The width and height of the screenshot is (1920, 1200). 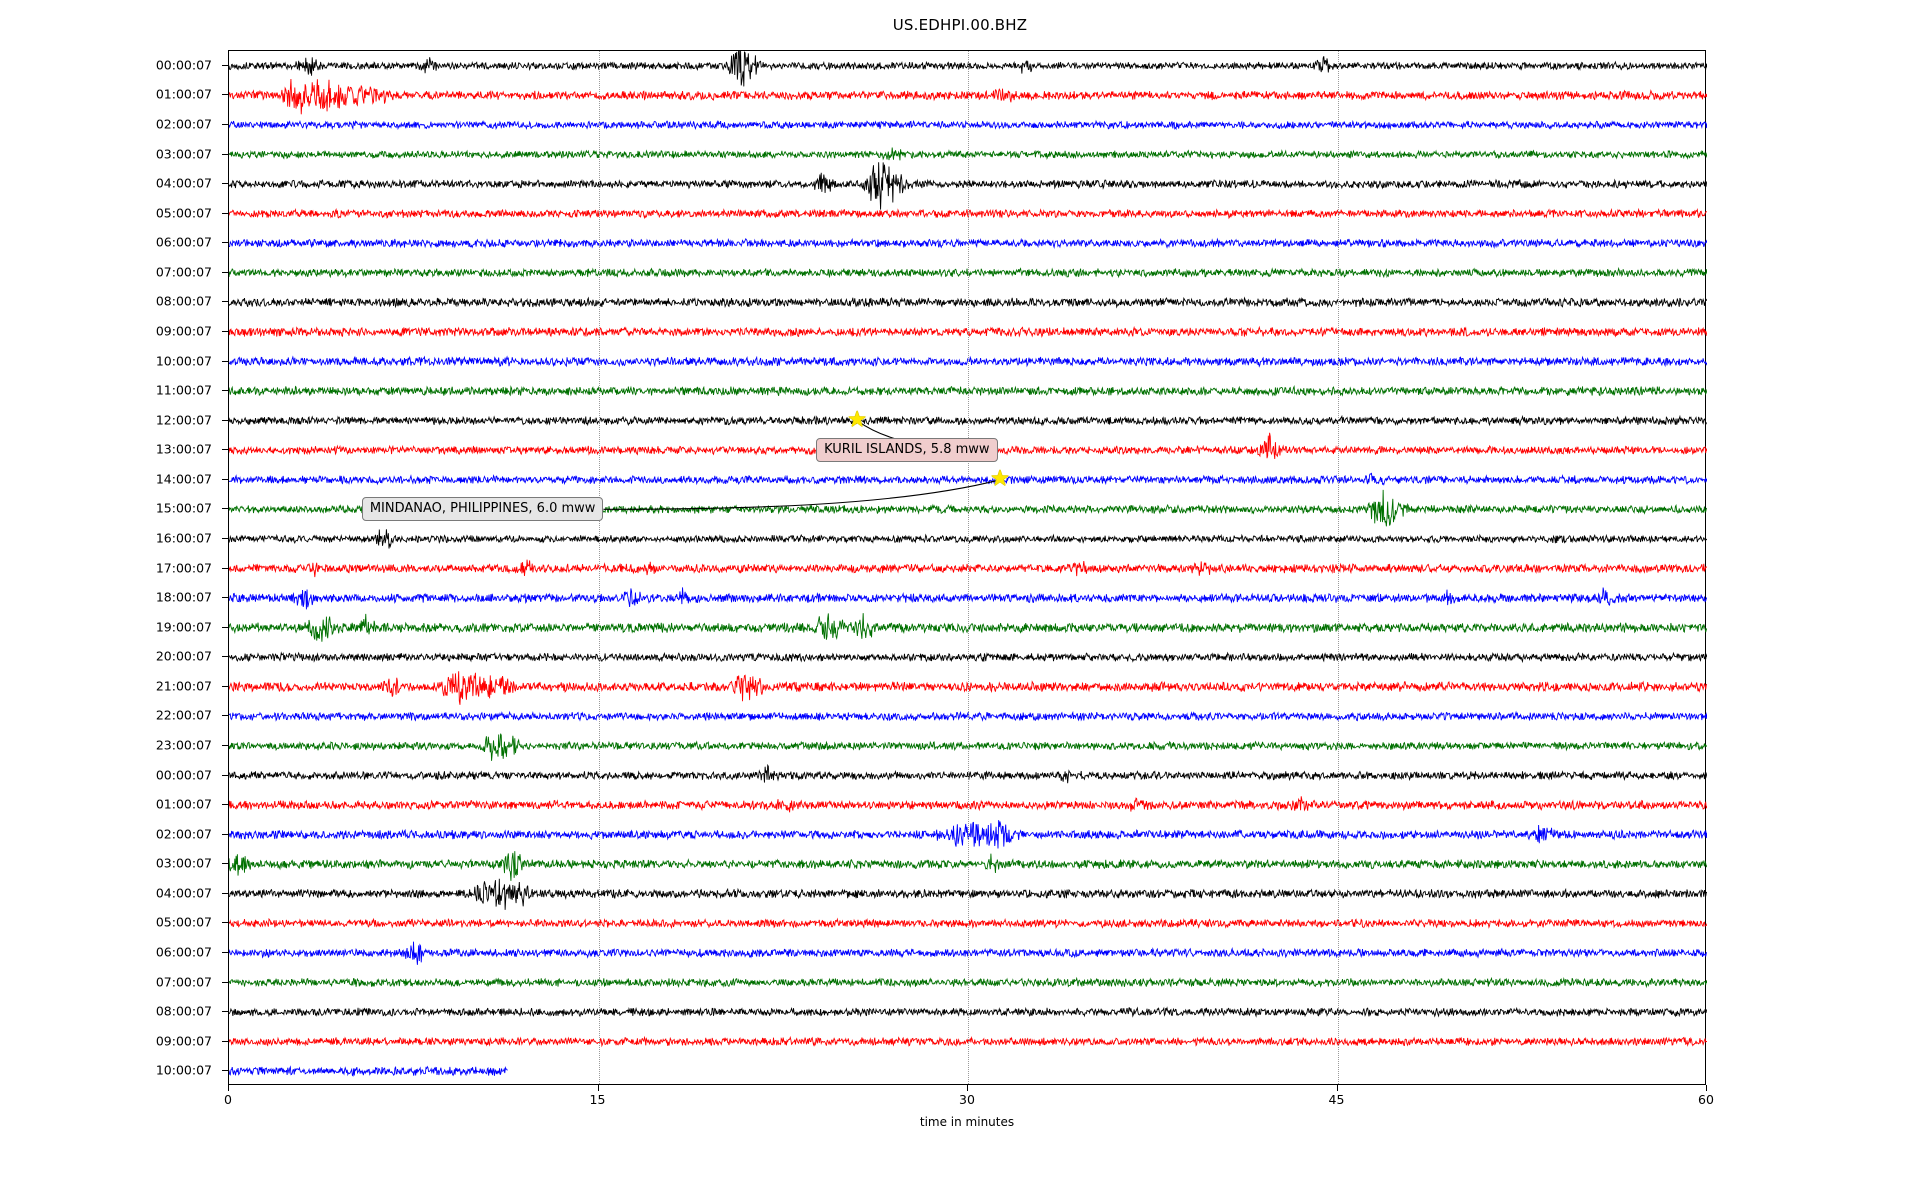 What do you see at coordinates (183, 686) in the screenshot?
I see `y-axis-tick-label: 21:00:07` at bounding box center [183, 686].